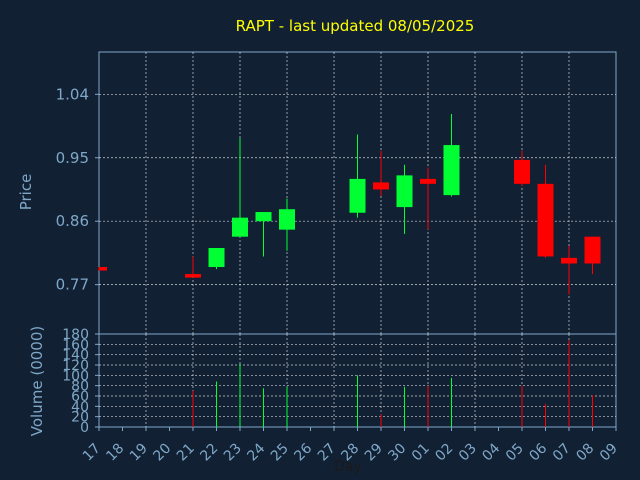  I want to click on volume-tick-label: 40, so click(80, 407).